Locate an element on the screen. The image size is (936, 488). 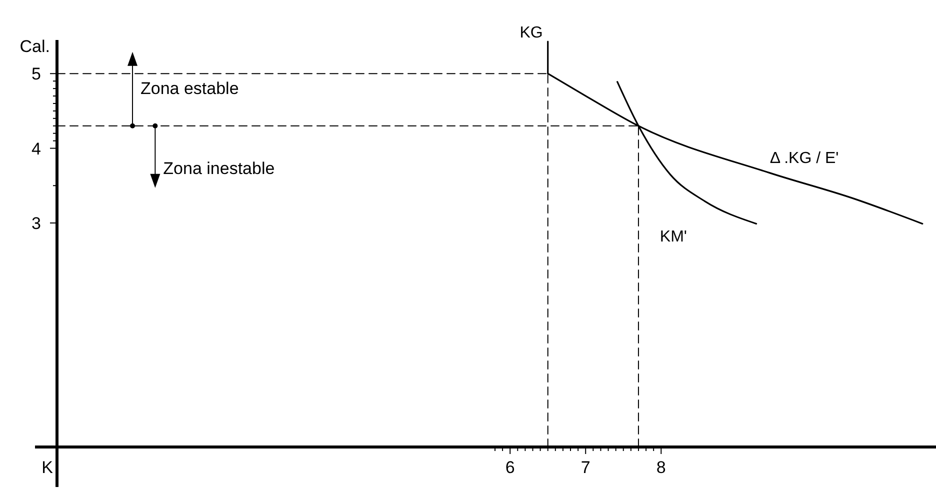
x-tick-label: 6 is located at coordinates (510, 467).